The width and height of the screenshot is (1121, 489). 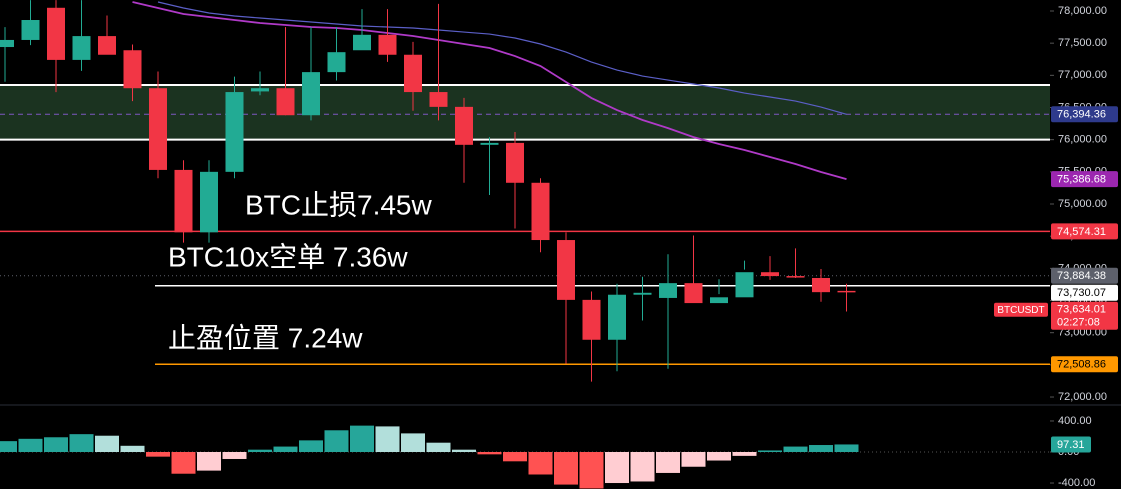 I want to click on y-tick-label: 76,000.00, so click(x=1082, y=140).